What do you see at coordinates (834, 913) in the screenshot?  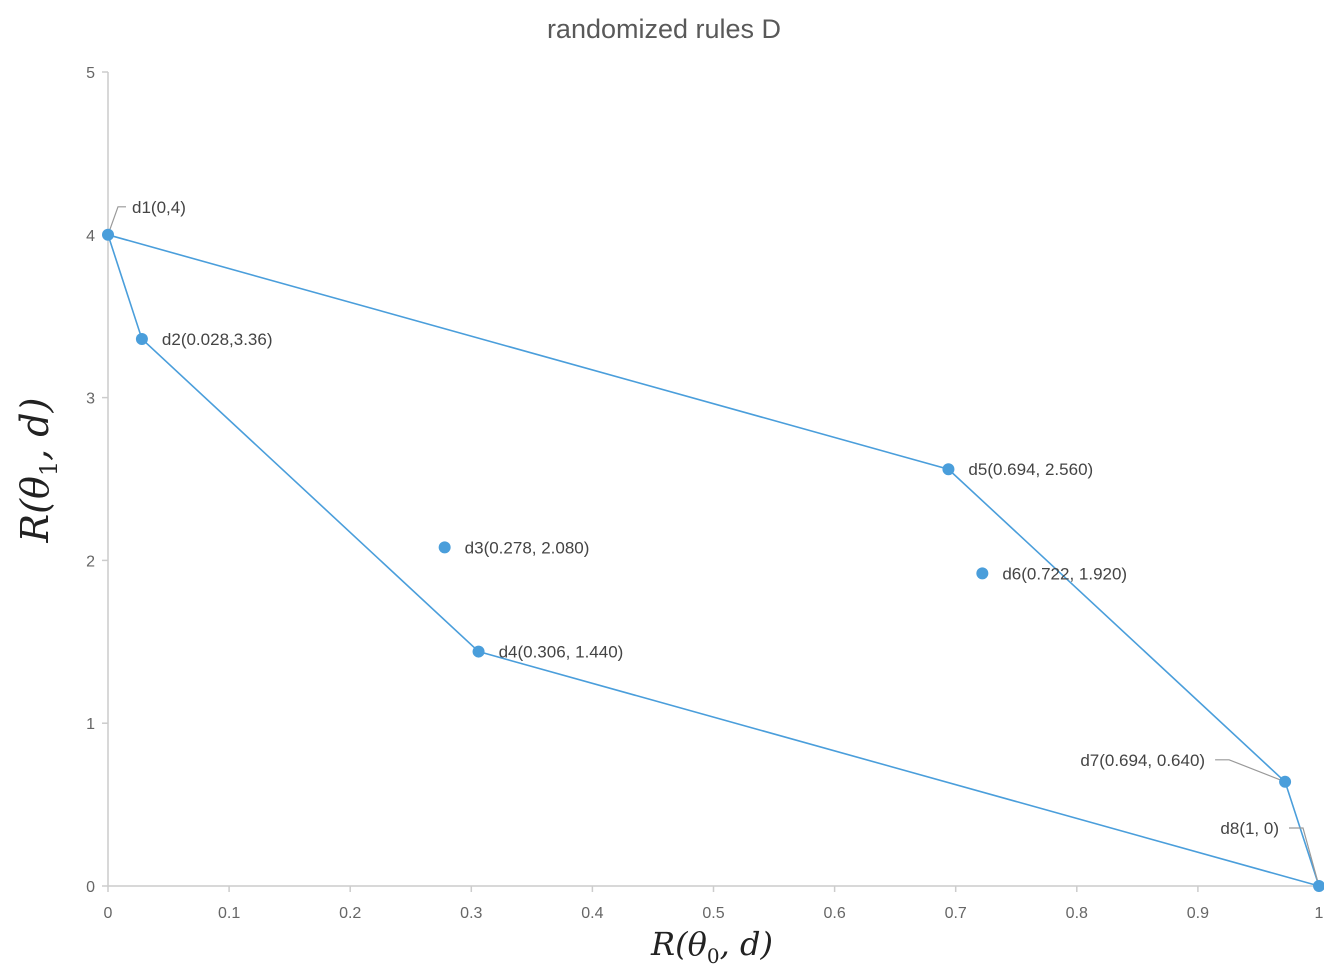 I see `x-tick-label: 0.6` at bounding box center [834, 913].